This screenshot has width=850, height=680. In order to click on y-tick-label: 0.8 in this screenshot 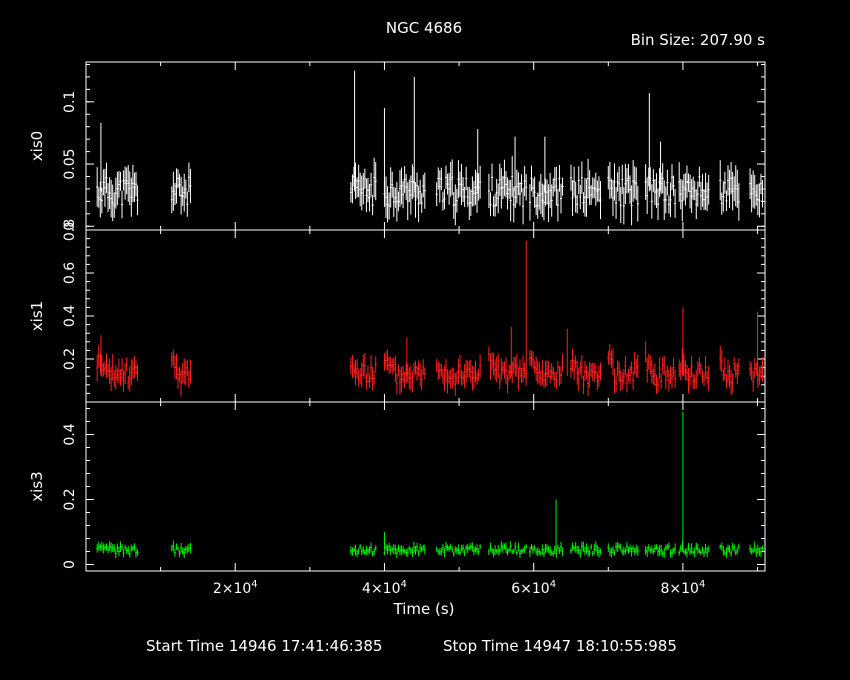, I will do `click(70, 230)`.